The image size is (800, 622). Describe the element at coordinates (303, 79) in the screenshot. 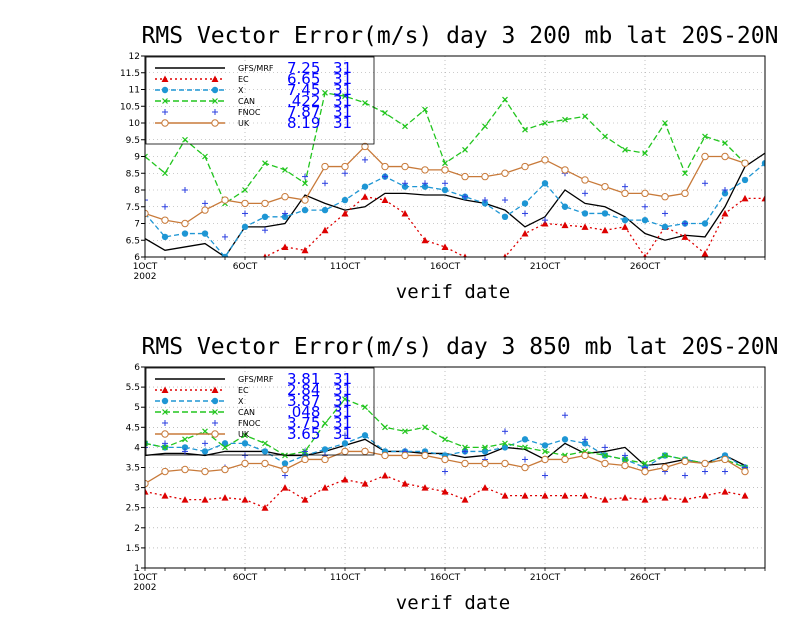

I see `legend-mean: 6.65` at that location.